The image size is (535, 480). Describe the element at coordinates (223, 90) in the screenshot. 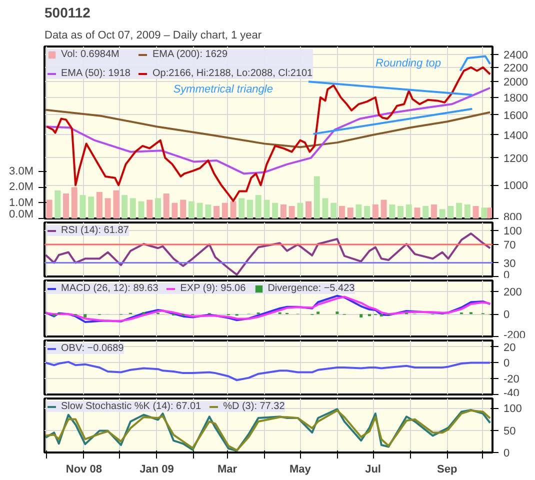

I see `annotation: Symmetrical triangle` at that location.